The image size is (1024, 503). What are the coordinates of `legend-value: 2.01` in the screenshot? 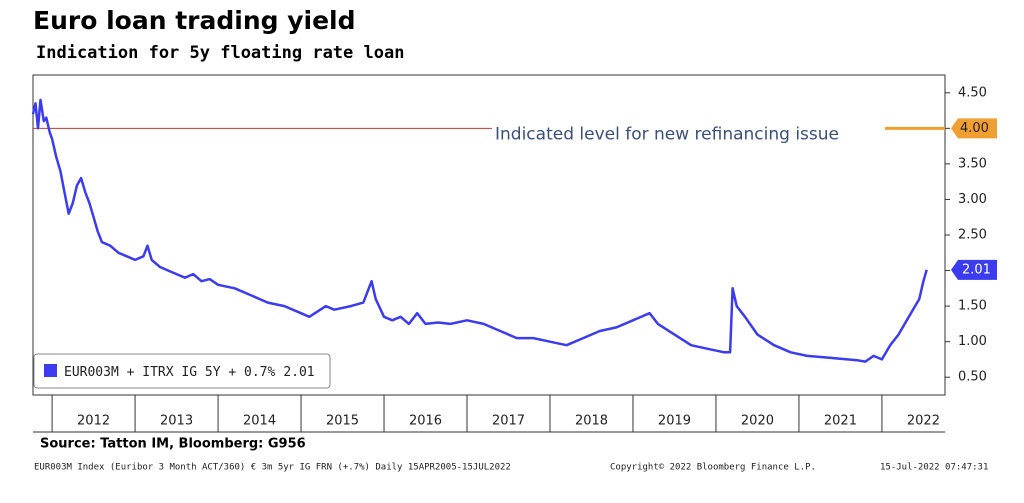 It's located at (298, 372).